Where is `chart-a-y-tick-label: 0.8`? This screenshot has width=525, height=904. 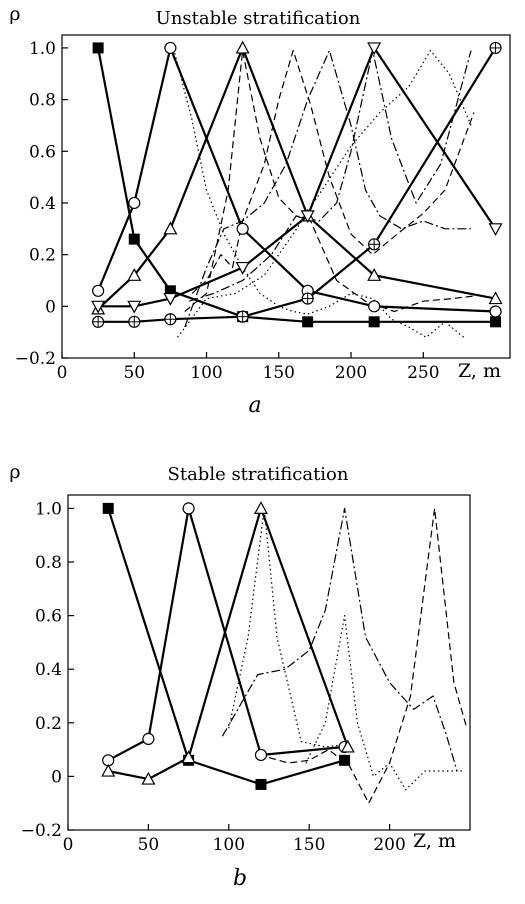 chart-a-y-tick-label: 0.8 is located at coordinates (42, 101).